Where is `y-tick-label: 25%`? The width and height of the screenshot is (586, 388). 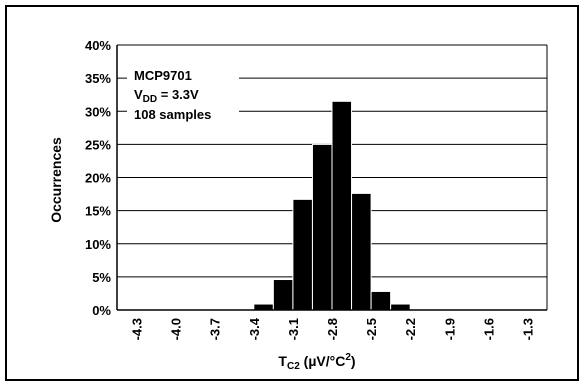 y-tick-label: 25% is located at coordinates (98, 144).